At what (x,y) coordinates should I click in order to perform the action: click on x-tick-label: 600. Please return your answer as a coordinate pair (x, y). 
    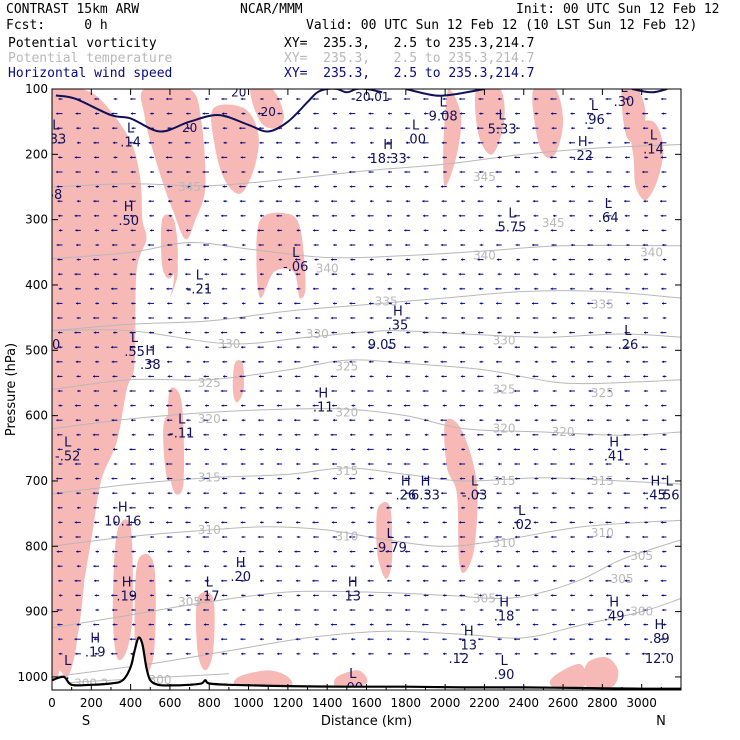
    Looking at the image, I should click on (169, 703).